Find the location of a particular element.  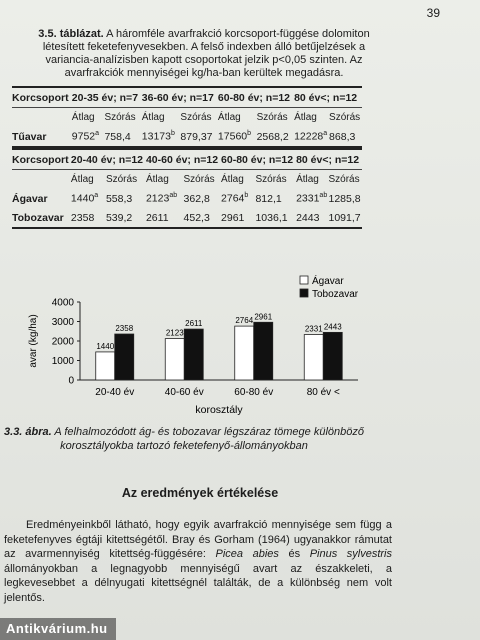

table-cell: 2358 is located at coordinates (88, 218).